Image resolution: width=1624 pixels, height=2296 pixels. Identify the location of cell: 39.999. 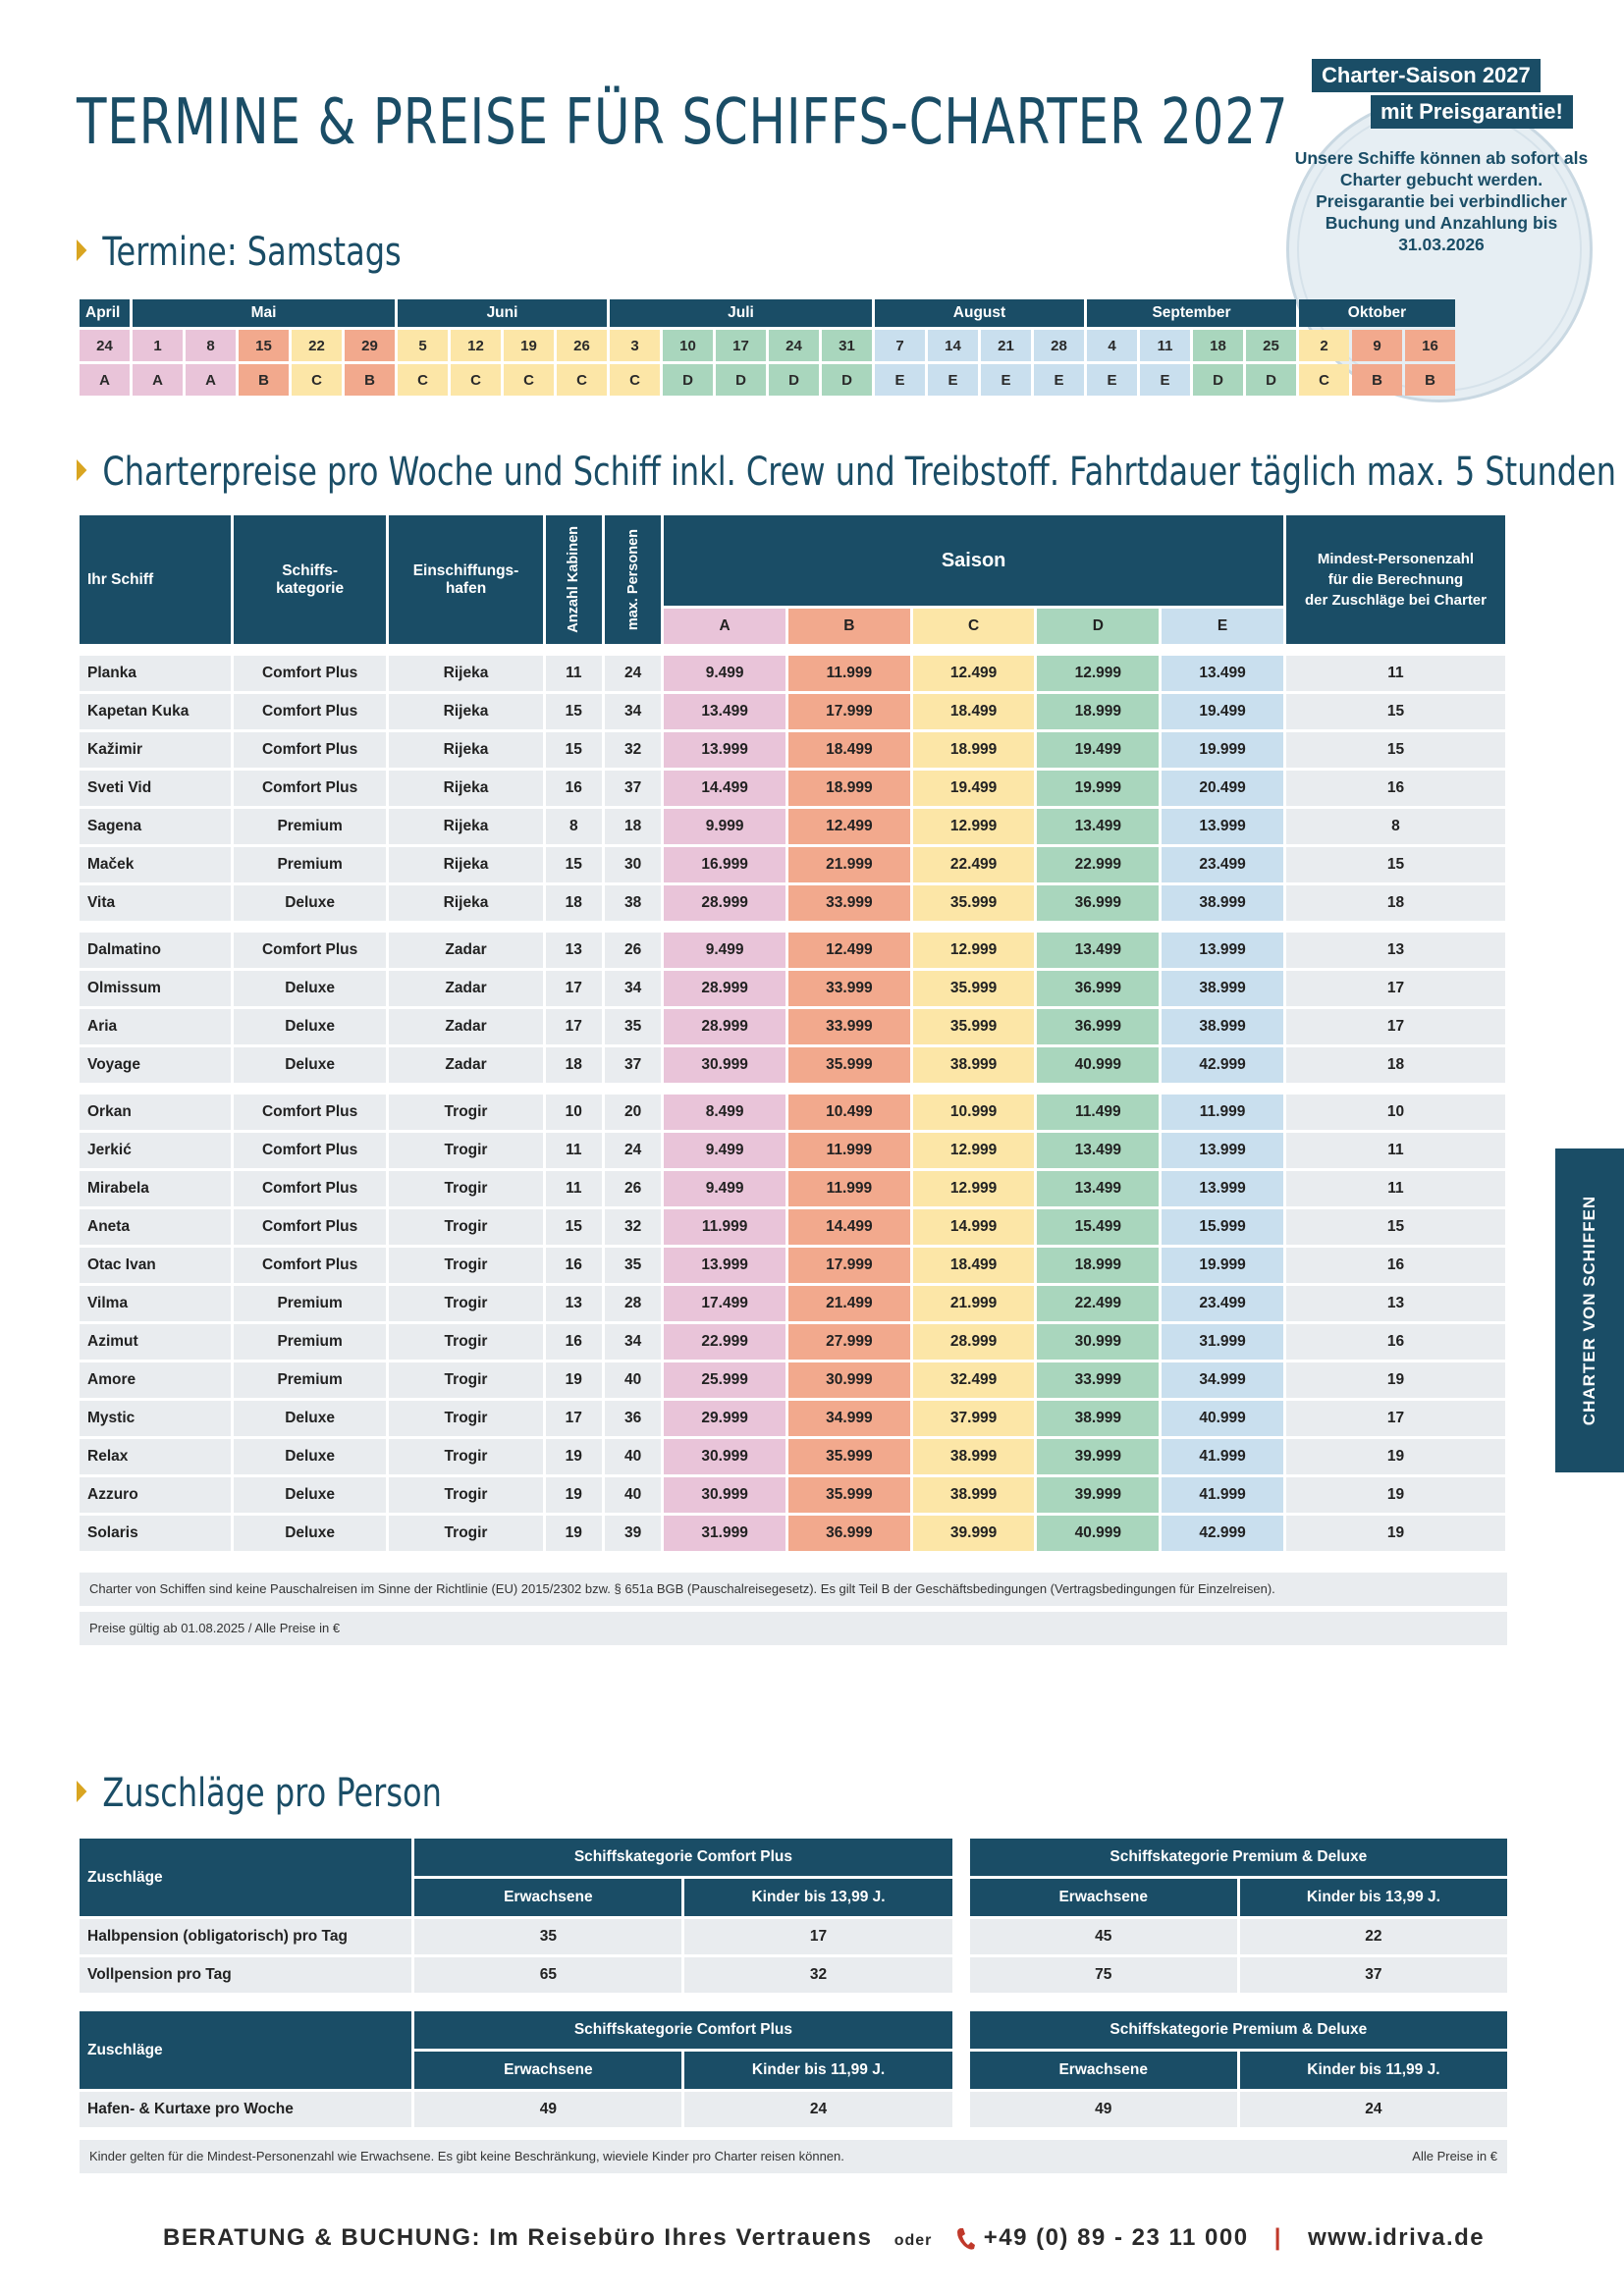
(1098, 1456).